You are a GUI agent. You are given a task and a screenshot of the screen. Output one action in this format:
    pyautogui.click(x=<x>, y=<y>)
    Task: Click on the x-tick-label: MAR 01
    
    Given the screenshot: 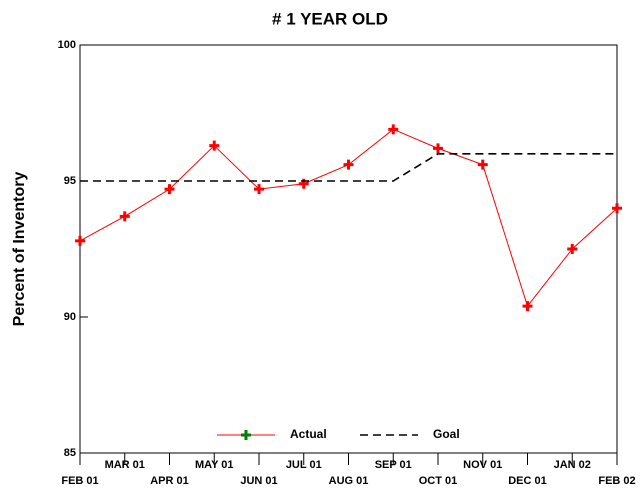 What is the action you would take?
    pyautogui.click(x=125, y=465)
    